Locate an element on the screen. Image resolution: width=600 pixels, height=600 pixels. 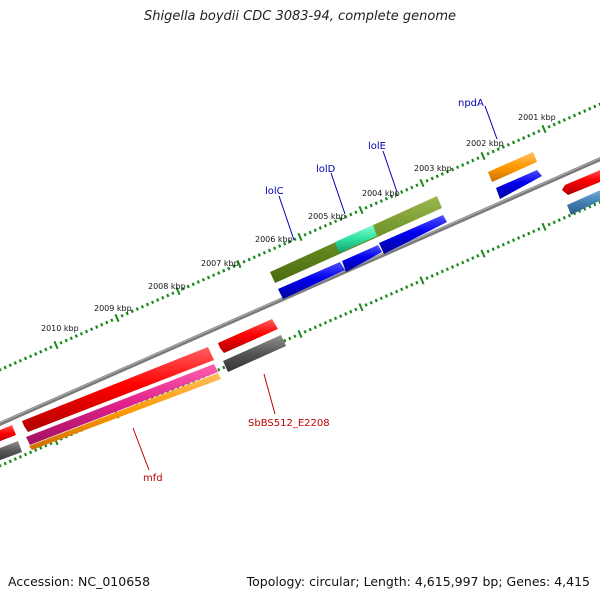
gene-label-npdA: npdA is located at coordinates (471, 103).